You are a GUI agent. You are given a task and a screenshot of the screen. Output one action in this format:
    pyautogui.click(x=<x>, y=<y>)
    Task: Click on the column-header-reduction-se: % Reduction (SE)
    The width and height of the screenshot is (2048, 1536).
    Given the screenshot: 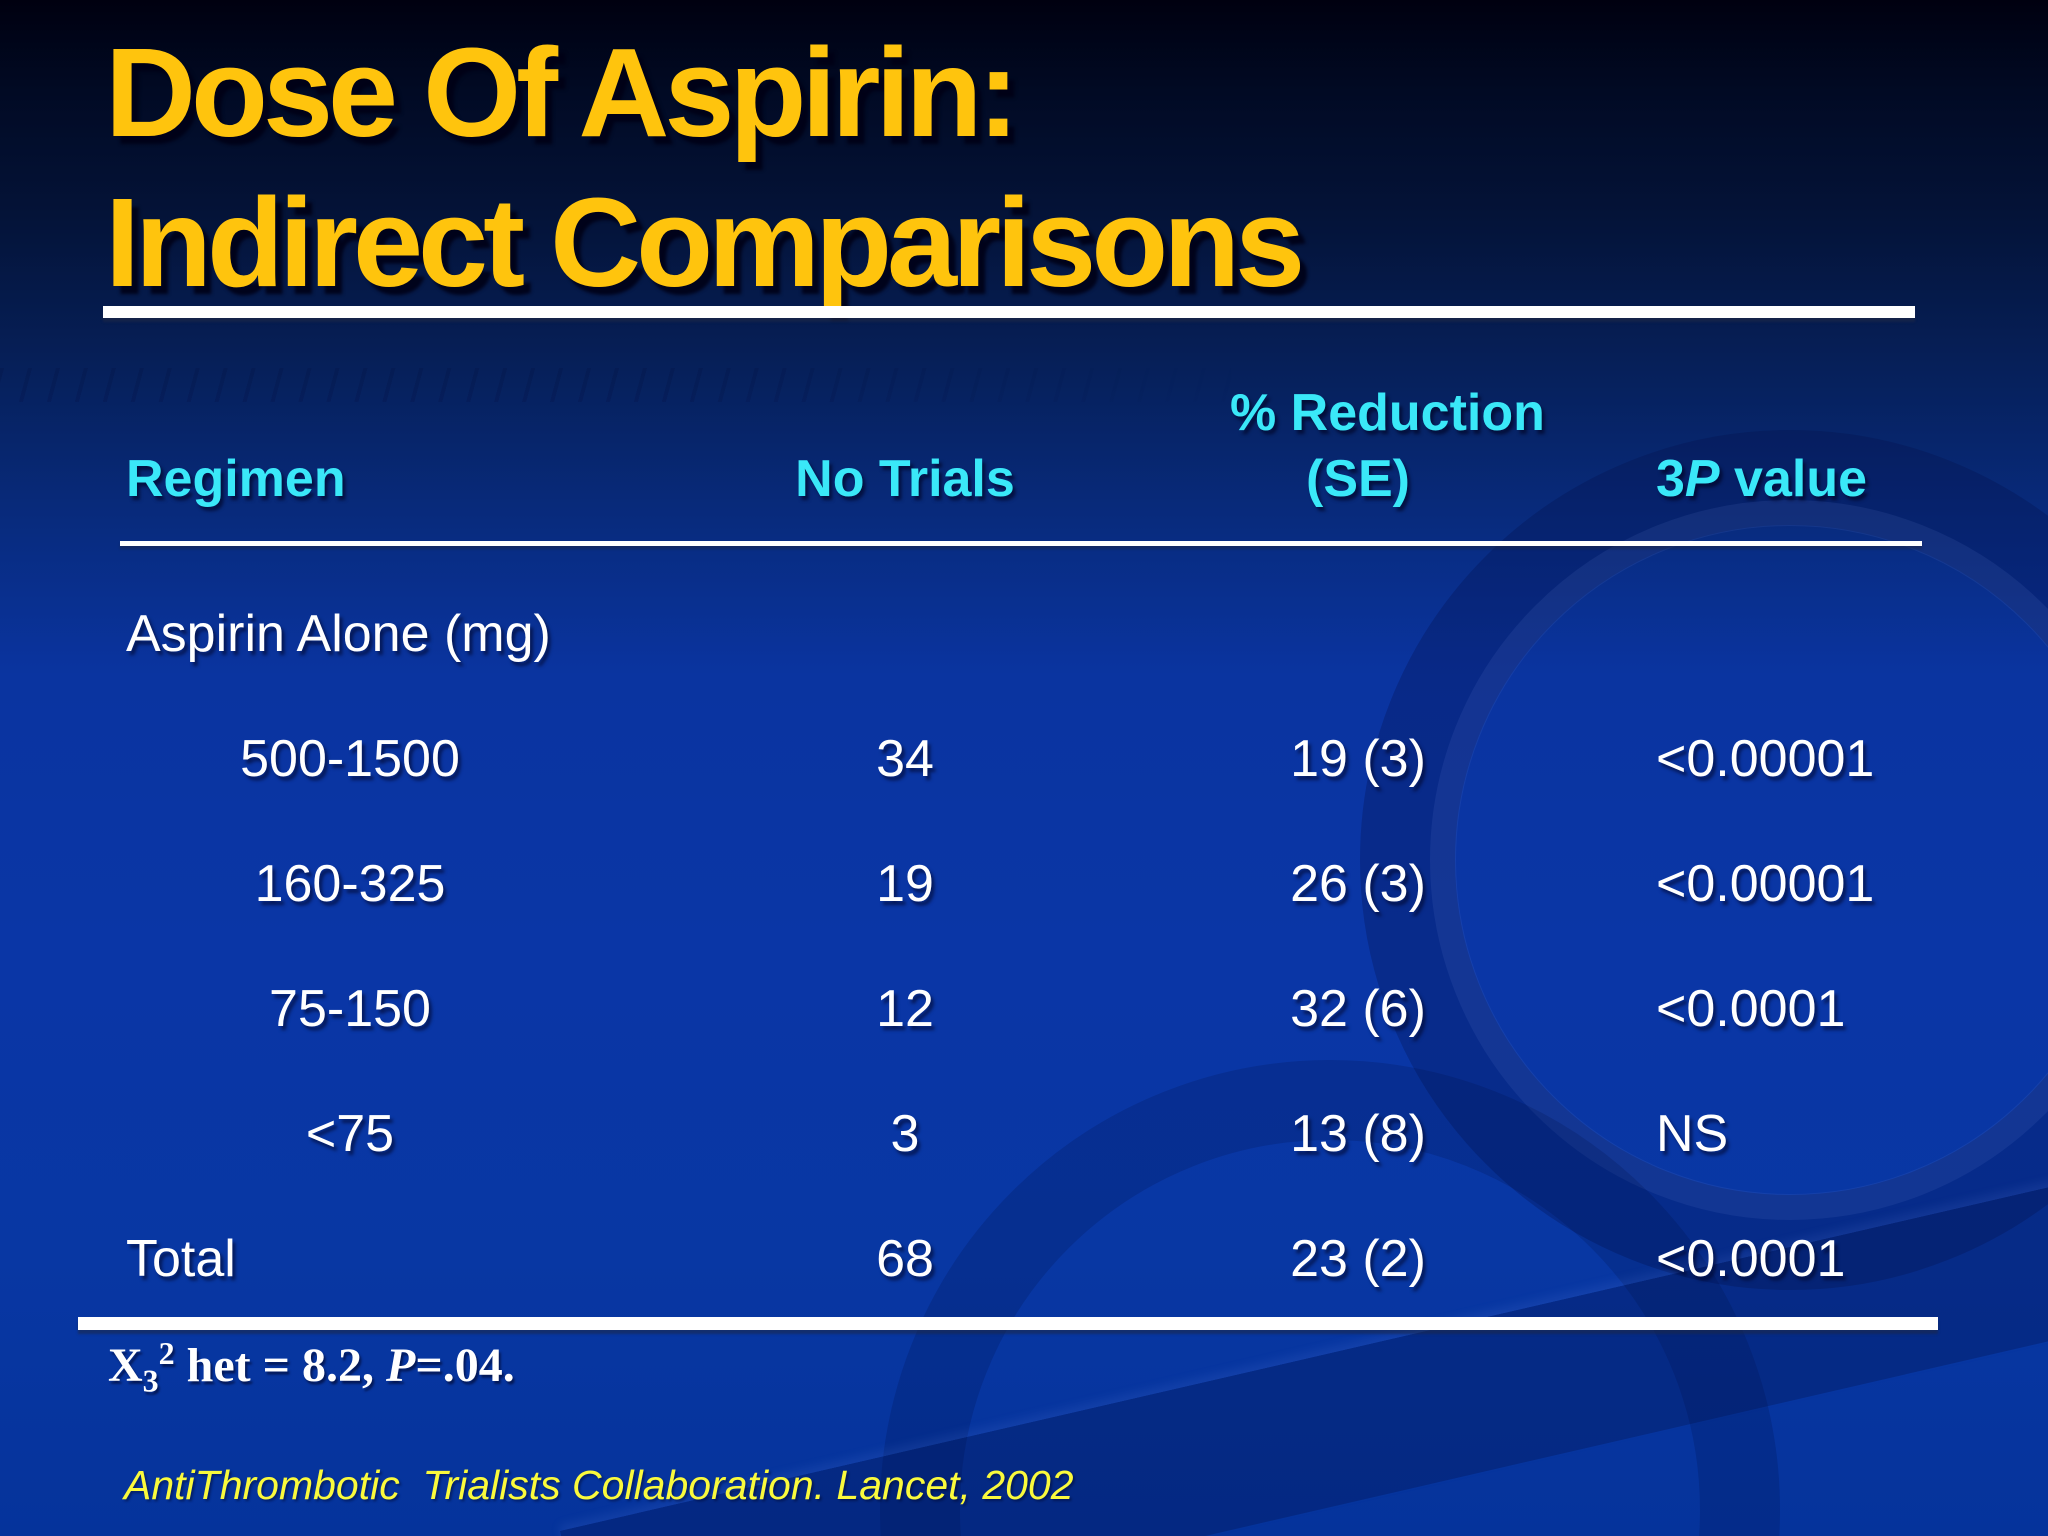 What is the action you would take?
    pyautogui.click(x=1387, y=446)
    